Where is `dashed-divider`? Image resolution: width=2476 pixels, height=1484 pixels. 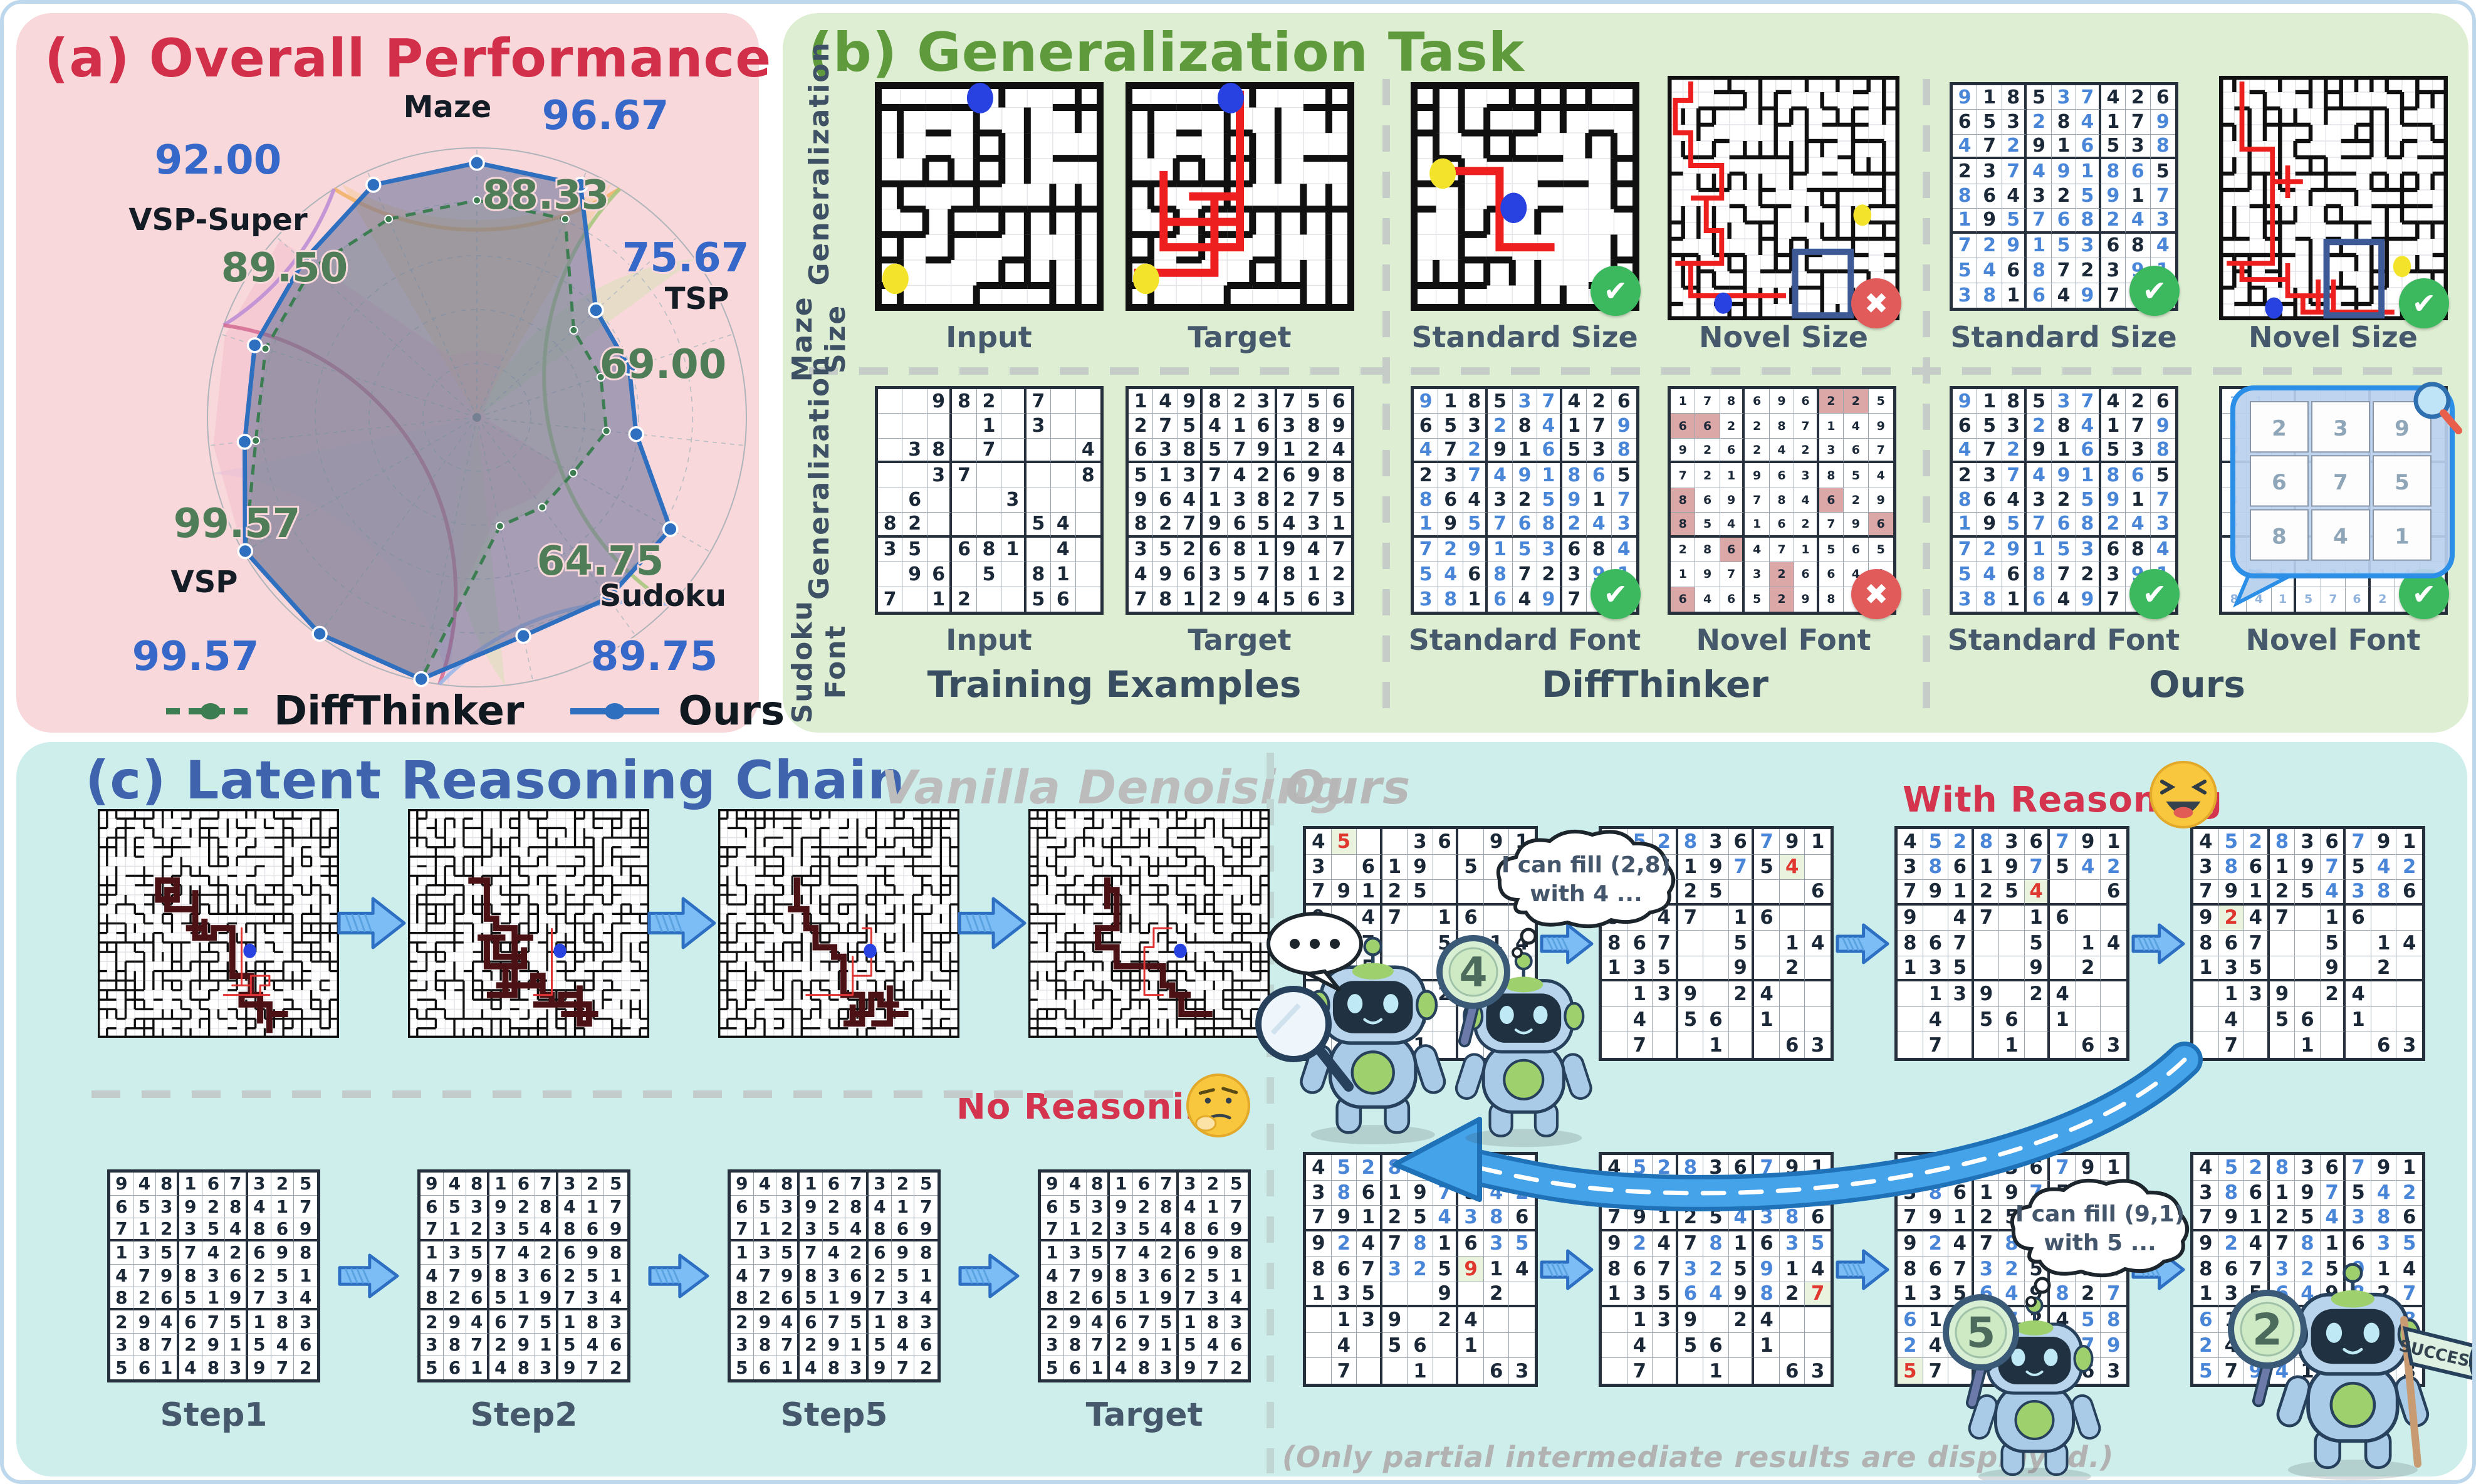 dashed-divider is located at coordinates (1386, 394).